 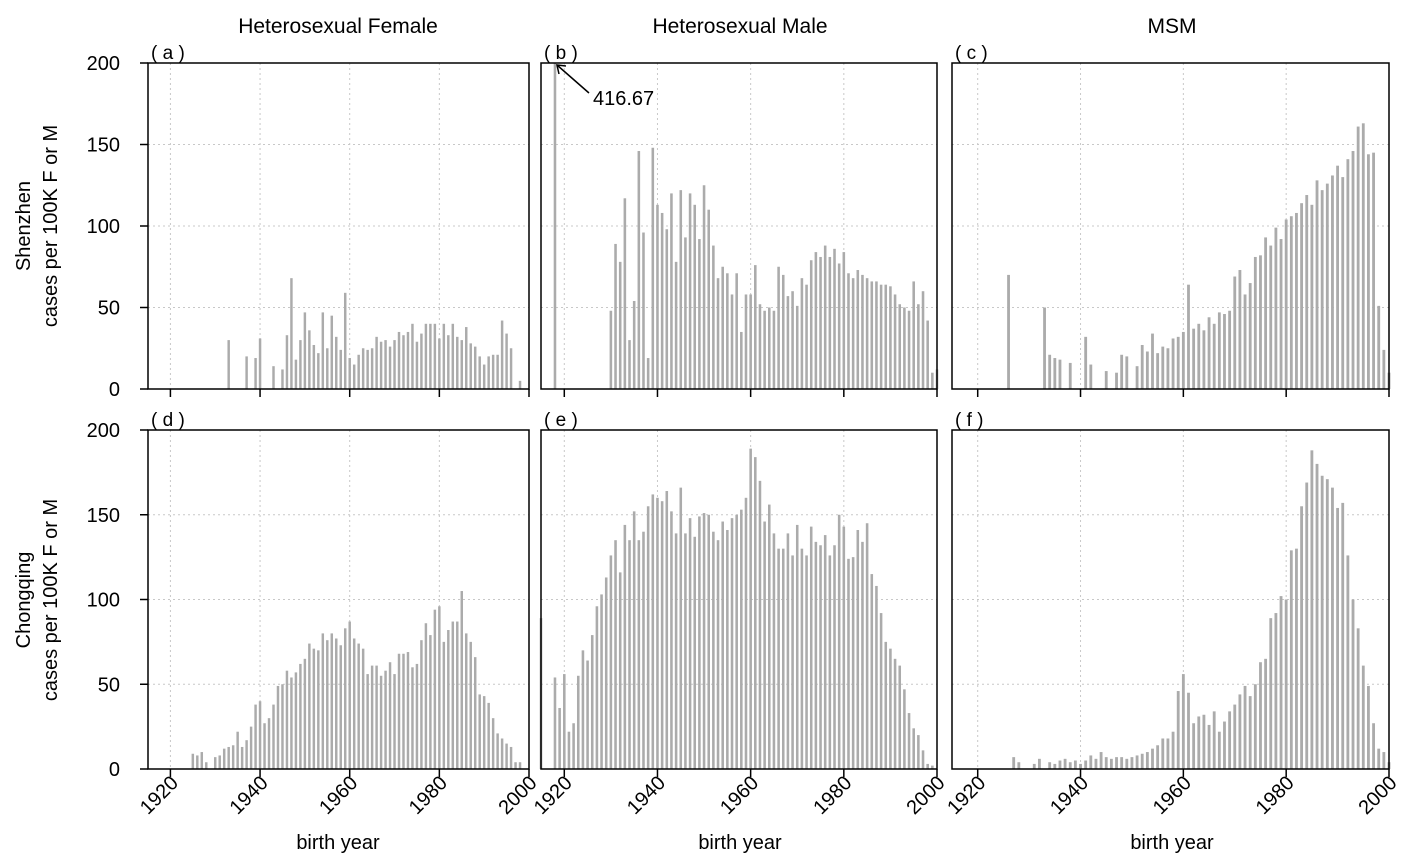 What do you see at coordinates (1171, 220) in the screenshot?
I see `panel-c: ( c )` at bounding box center [1171, 220].